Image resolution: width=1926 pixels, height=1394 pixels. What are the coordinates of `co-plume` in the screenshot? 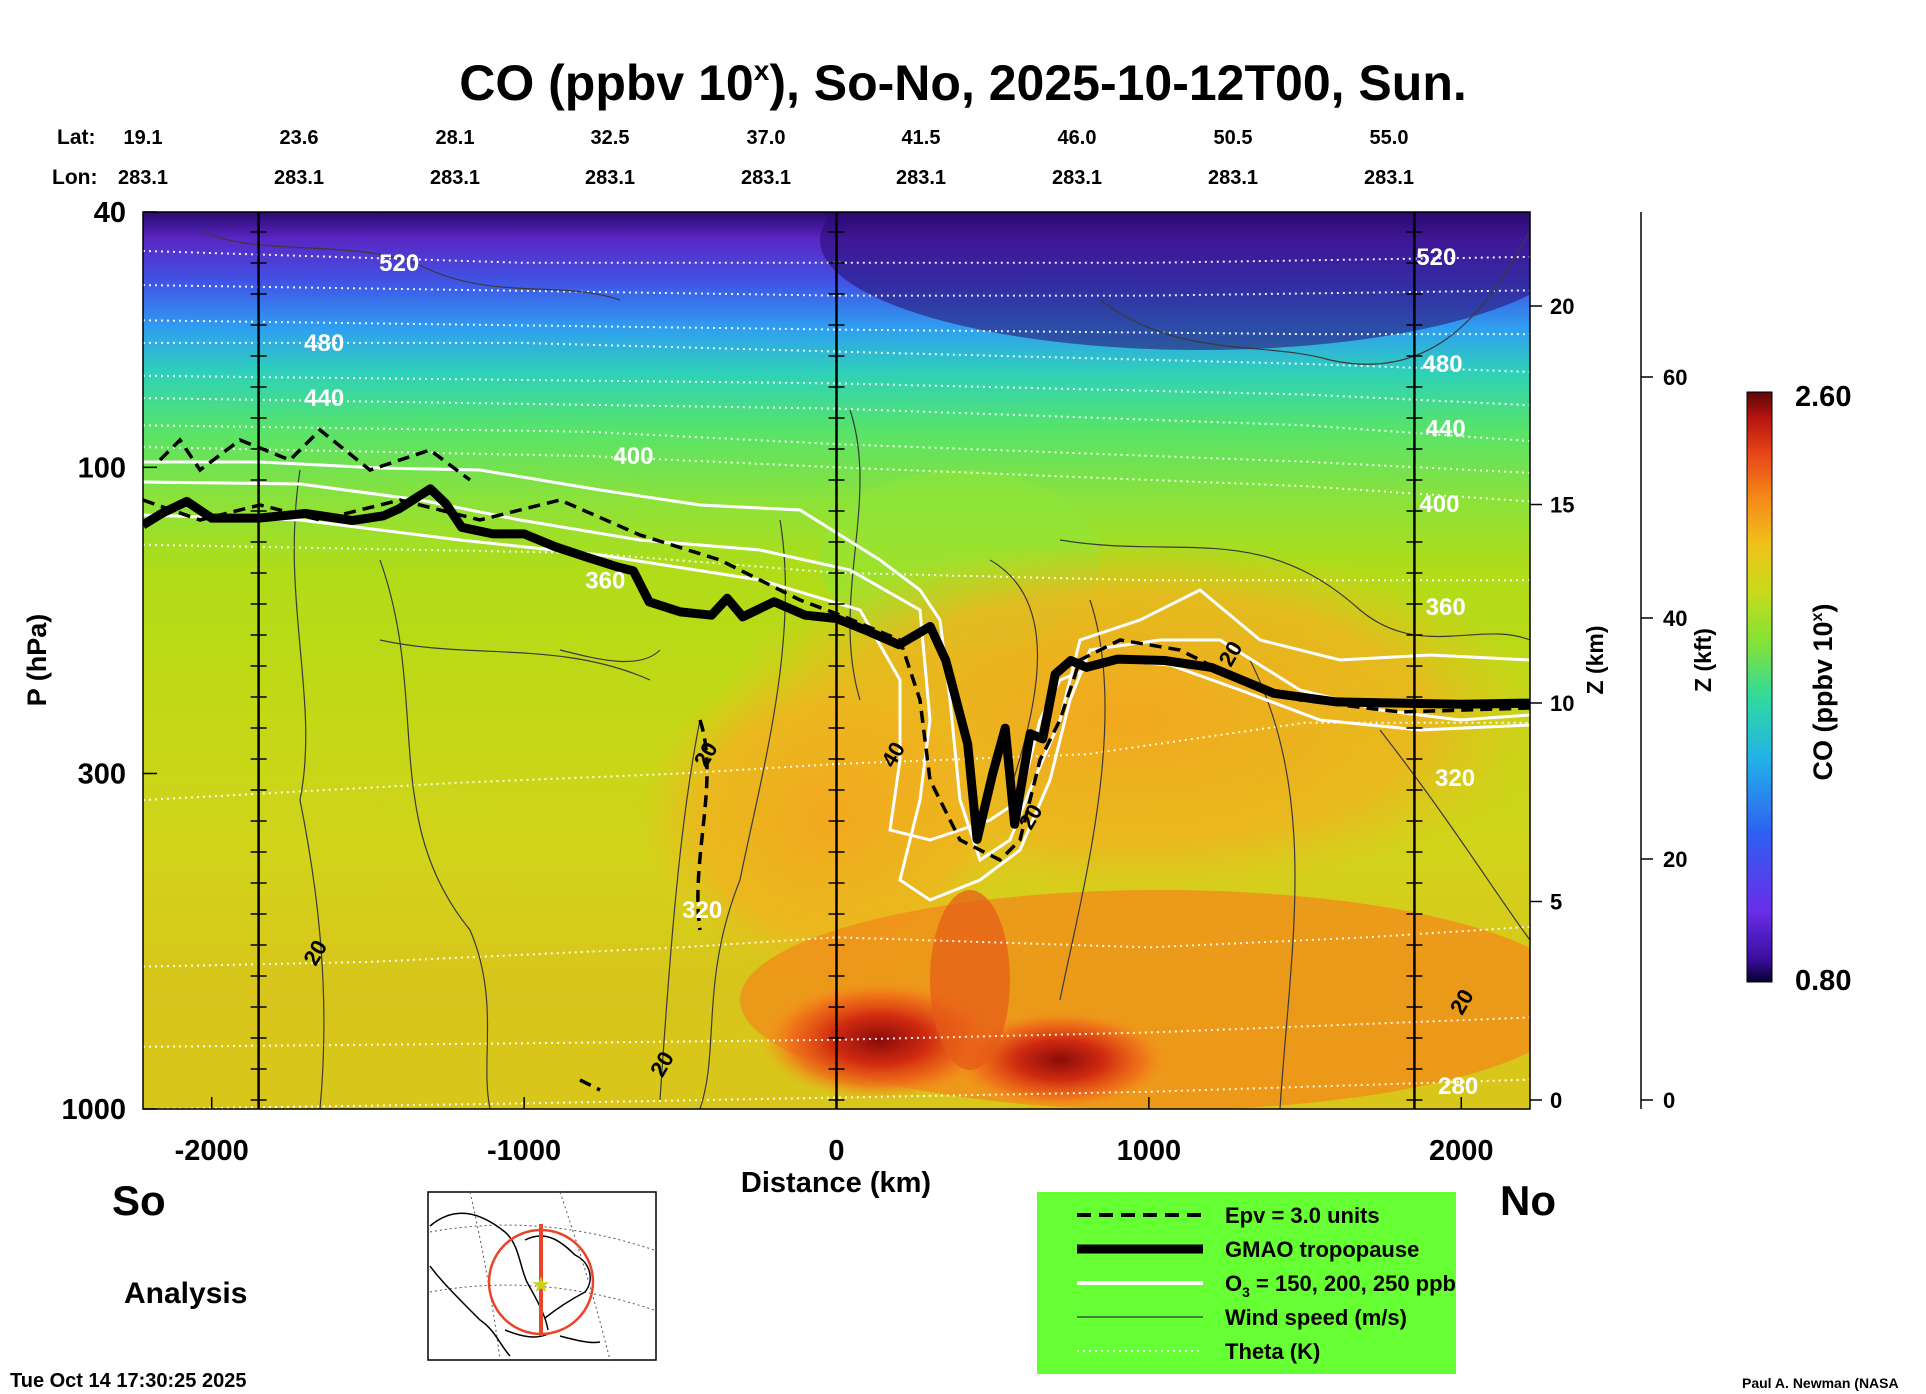 It's located at (970, 980).